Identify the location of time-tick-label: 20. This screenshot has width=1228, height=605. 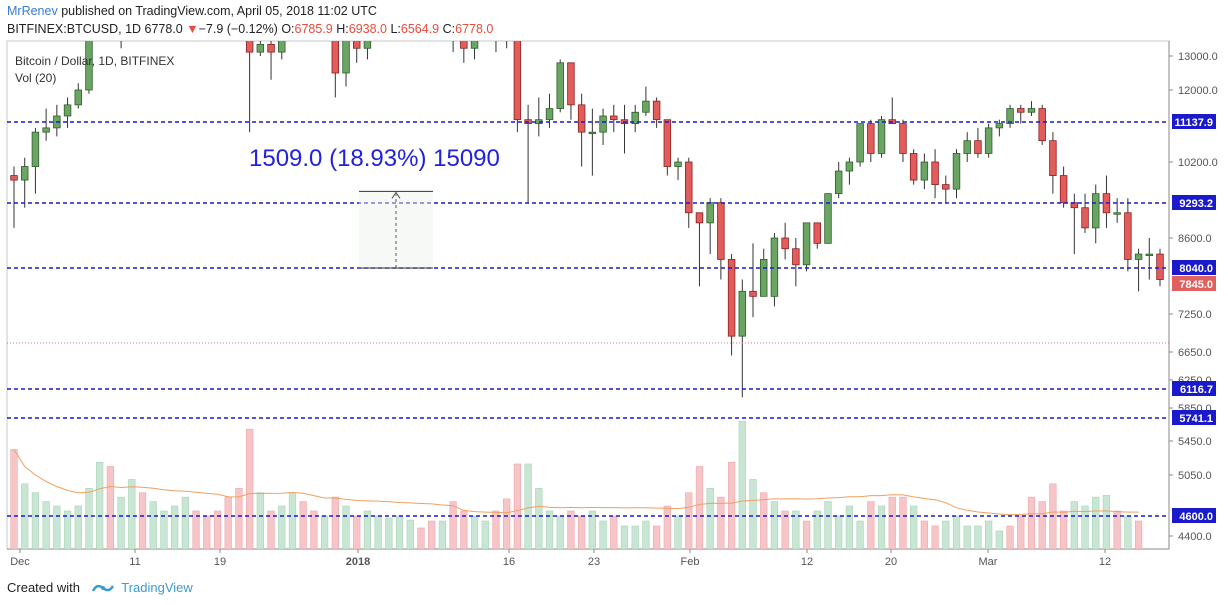
(891, 562).